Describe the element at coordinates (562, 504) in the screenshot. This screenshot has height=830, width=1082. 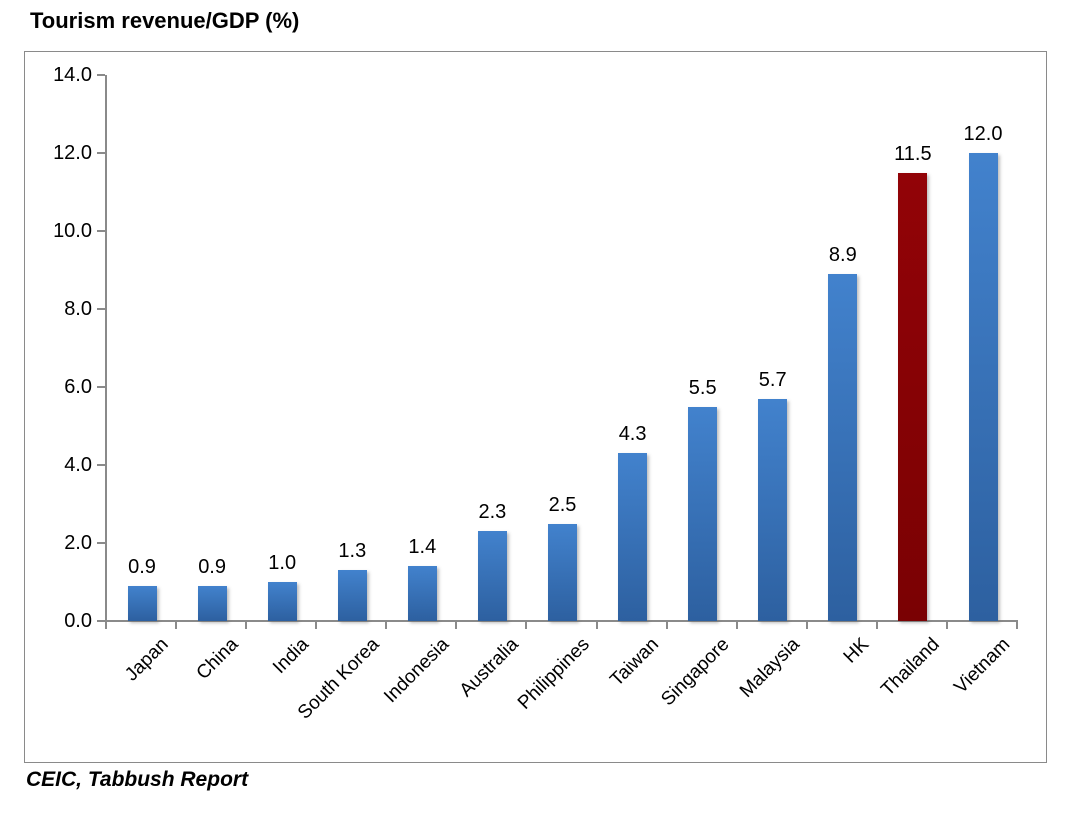
I see `bar-value-label: 2.5` at that location.